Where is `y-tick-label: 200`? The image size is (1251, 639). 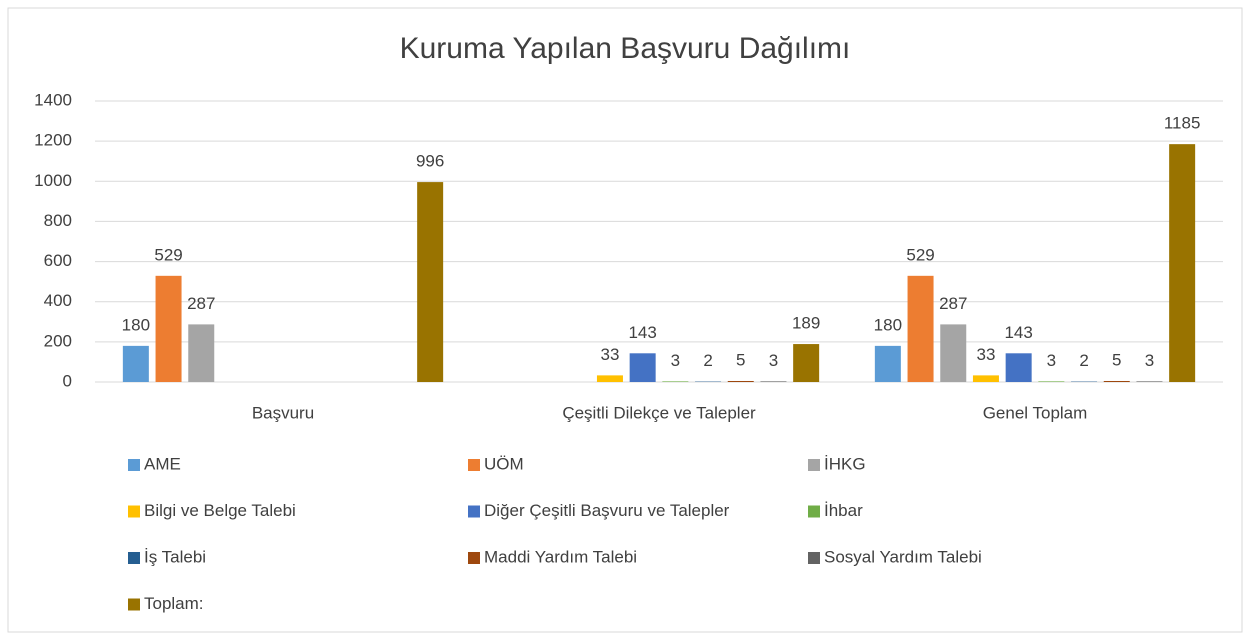
y-tick-label: 200 is located at coordinates (58, 340).